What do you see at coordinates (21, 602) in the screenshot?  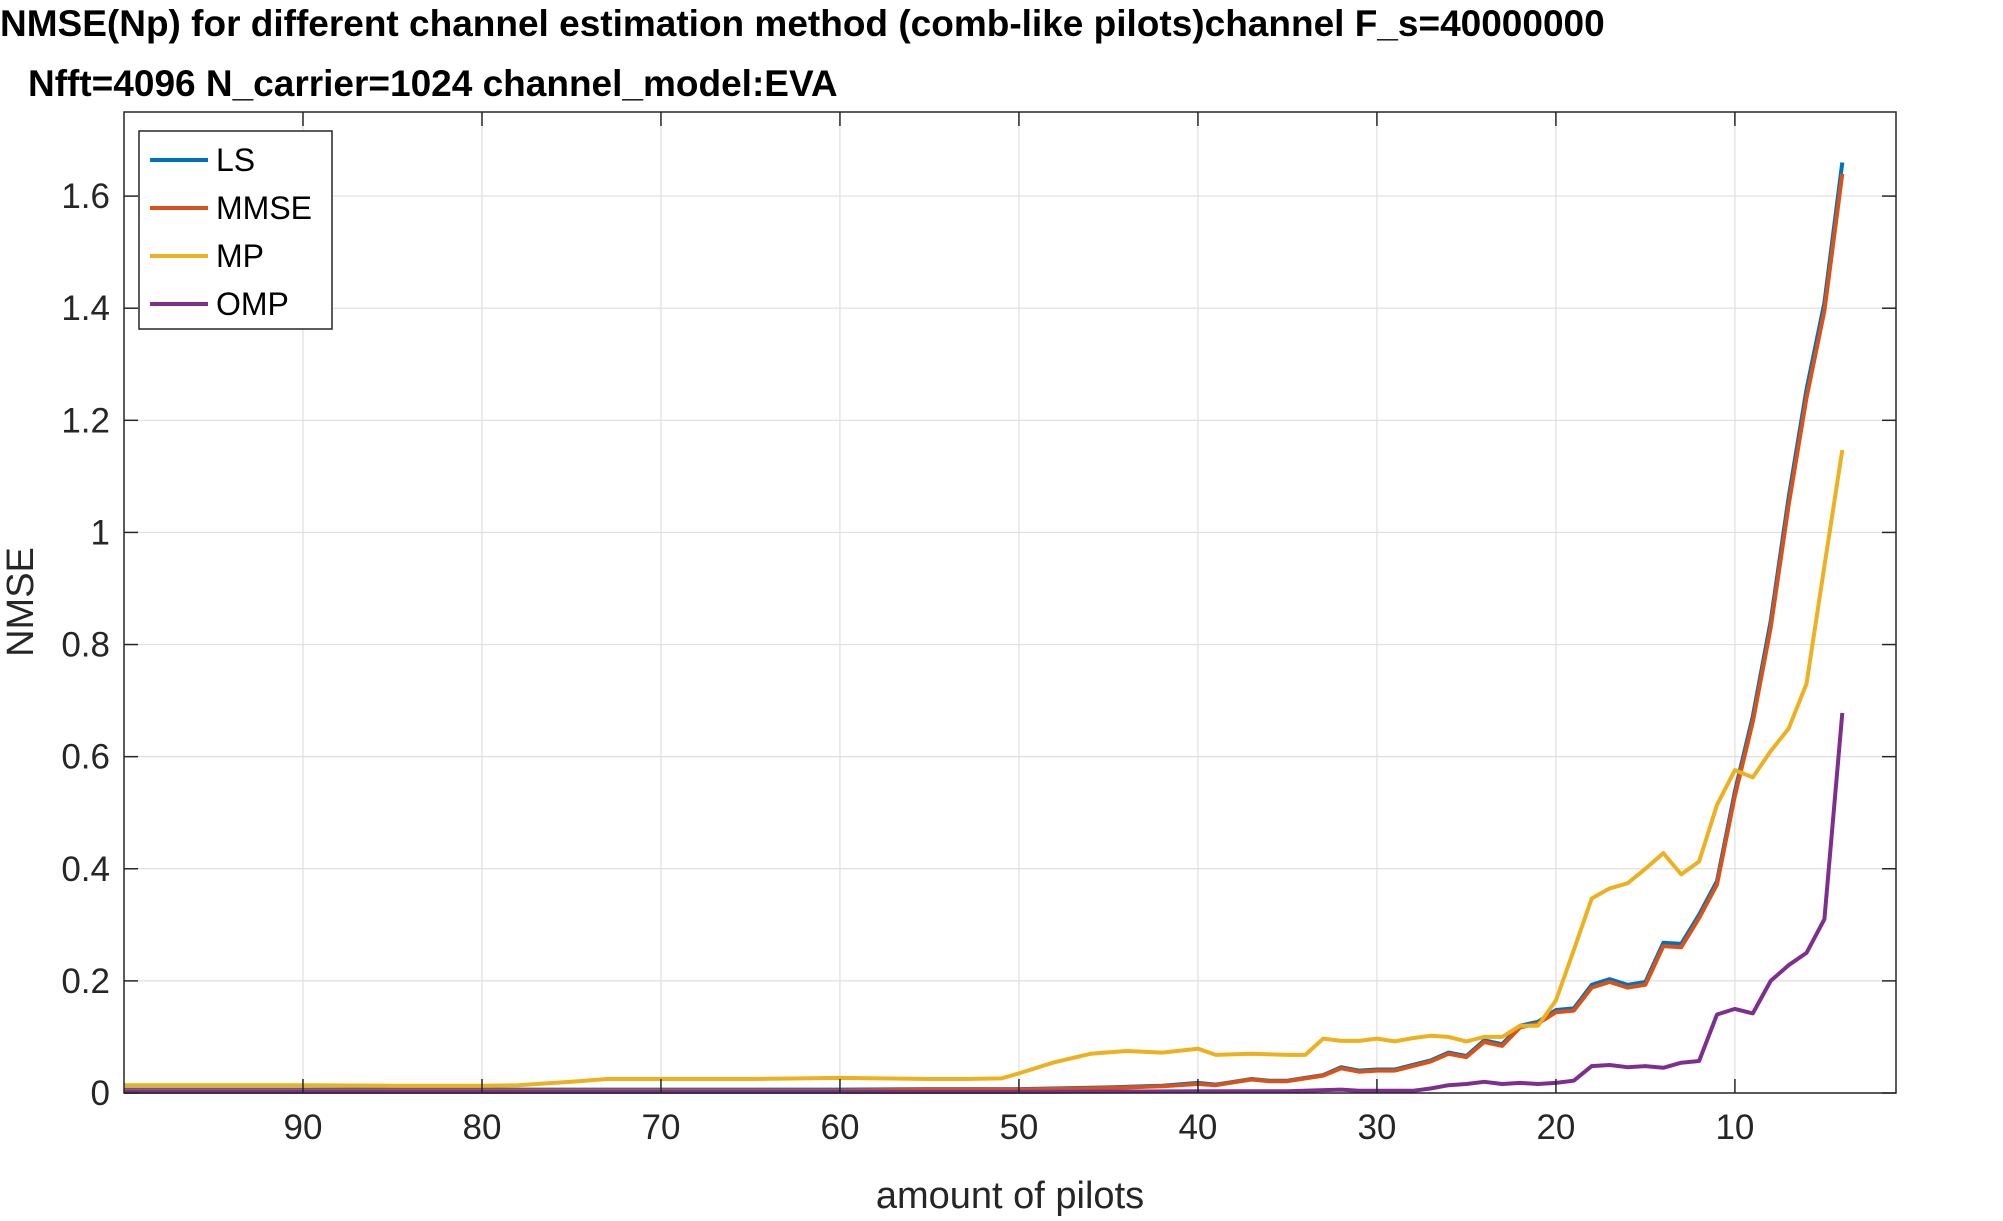 I see `y-axis-label: NMSE` at bounding box center [21, 602].